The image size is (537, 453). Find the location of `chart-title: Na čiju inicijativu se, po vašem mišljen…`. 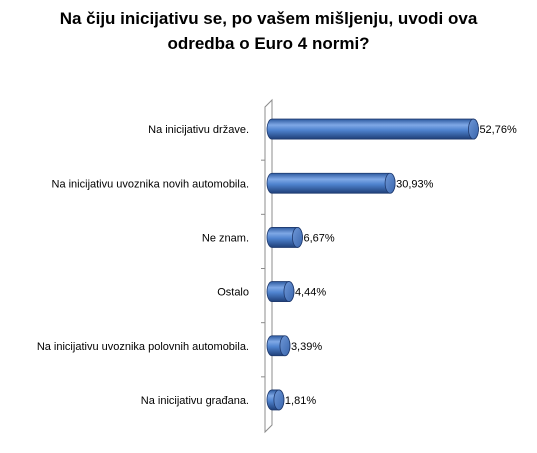

chart-title: Na čiju inicijativu se, po vašem mišljen… is located at coordinates (268, 31).